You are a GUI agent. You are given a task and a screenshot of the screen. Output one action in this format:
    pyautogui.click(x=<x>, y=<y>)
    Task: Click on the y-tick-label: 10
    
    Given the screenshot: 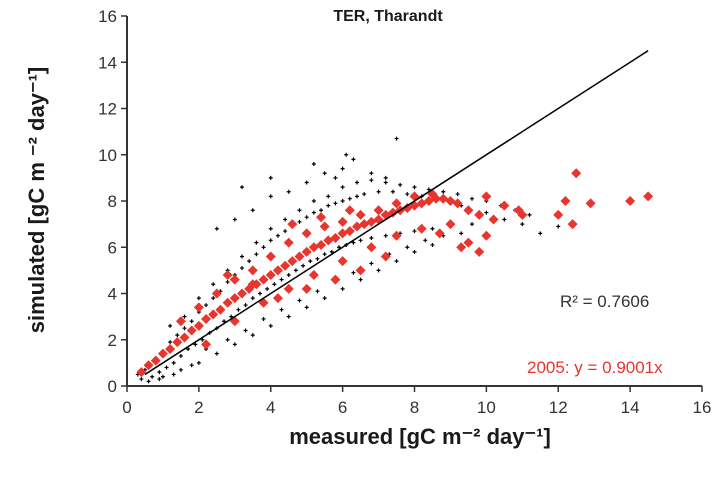 What is the action you would take?
    pyautogui.click(x=107, y=155)
    